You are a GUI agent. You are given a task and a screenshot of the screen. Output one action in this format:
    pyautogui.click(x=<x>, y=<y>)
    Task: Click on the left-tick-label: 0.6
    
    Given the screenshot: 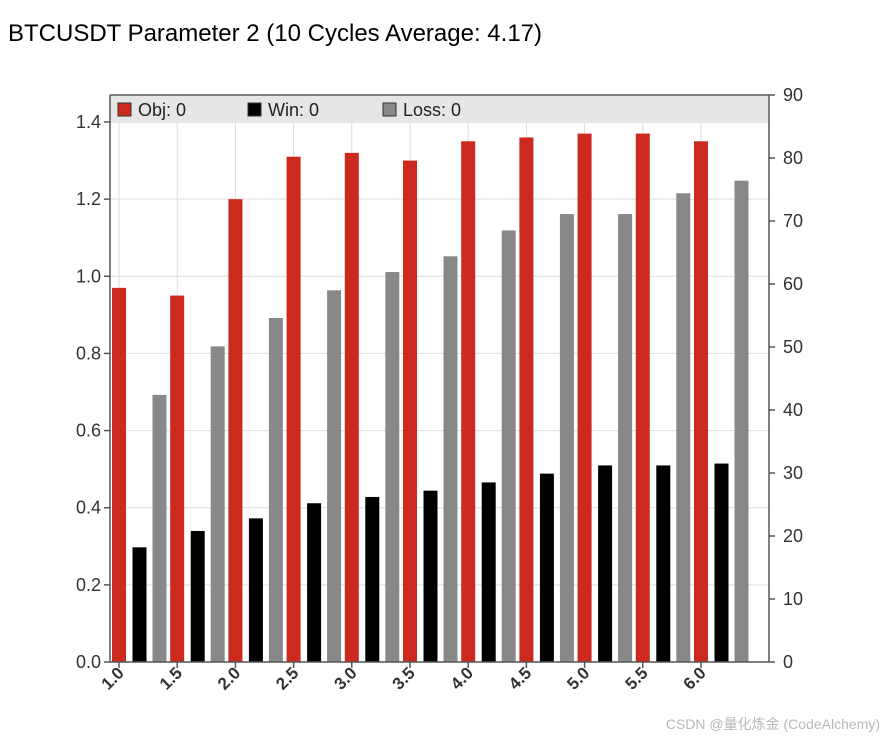 What is the action you would take?
    pyautogui.click(x=88, y=431)
    